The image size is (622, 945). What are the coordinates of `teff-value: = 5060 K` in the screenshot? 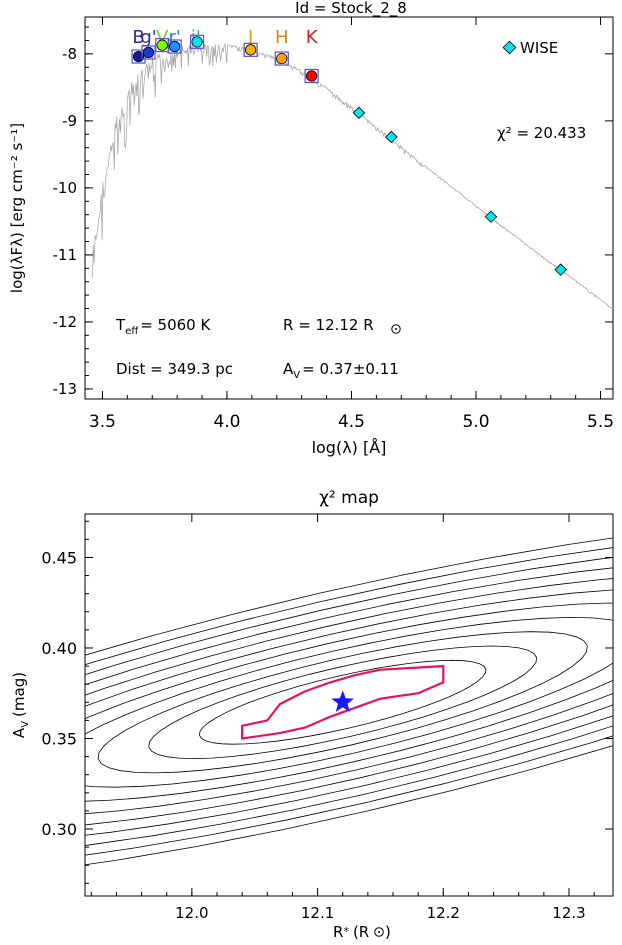 It's located at (175, 325).